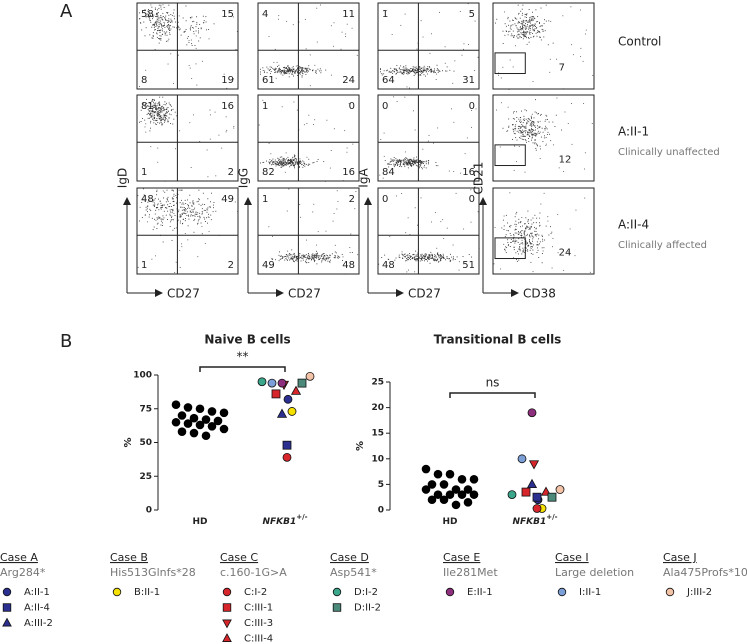 The image size is (747, 644). What do you see at coordinates (199, 522) in the screenshot?
I see `x-tick-label: HD` at bounding box center [199, 522].